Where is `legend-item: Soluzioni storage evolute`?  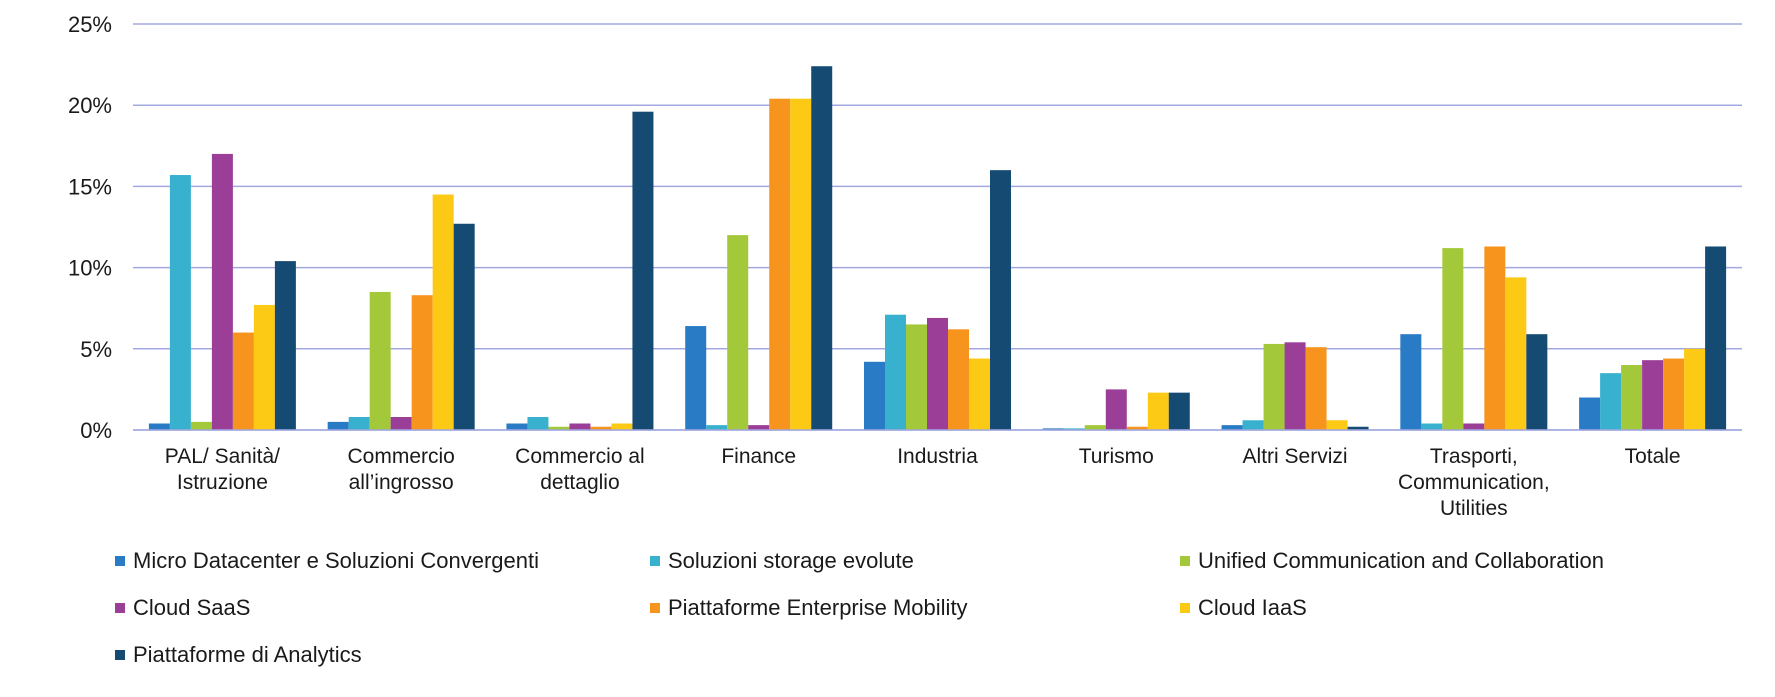
legend-item: Soluzioni storage evolute is located at coordinates (782, 561).